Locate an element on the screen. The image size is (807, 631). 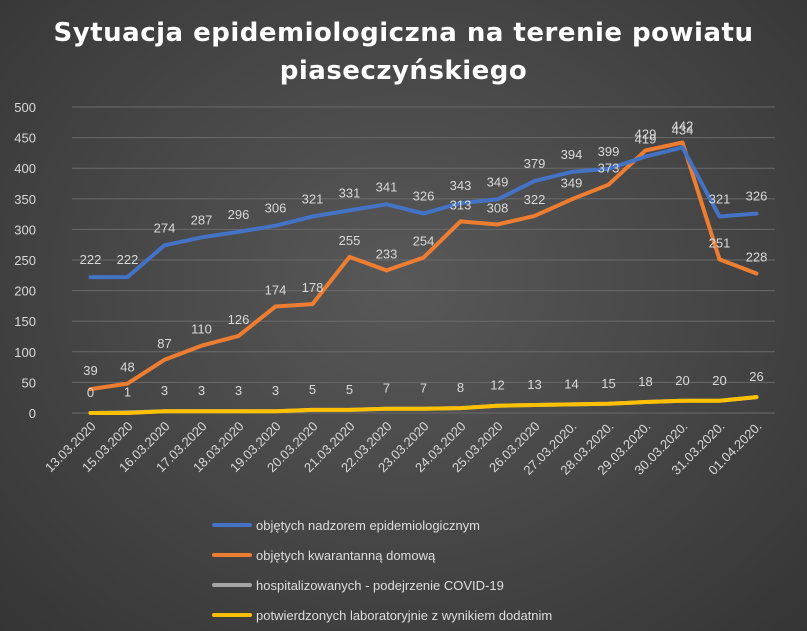
data-label: 0 is located at coordinates (90, 392).